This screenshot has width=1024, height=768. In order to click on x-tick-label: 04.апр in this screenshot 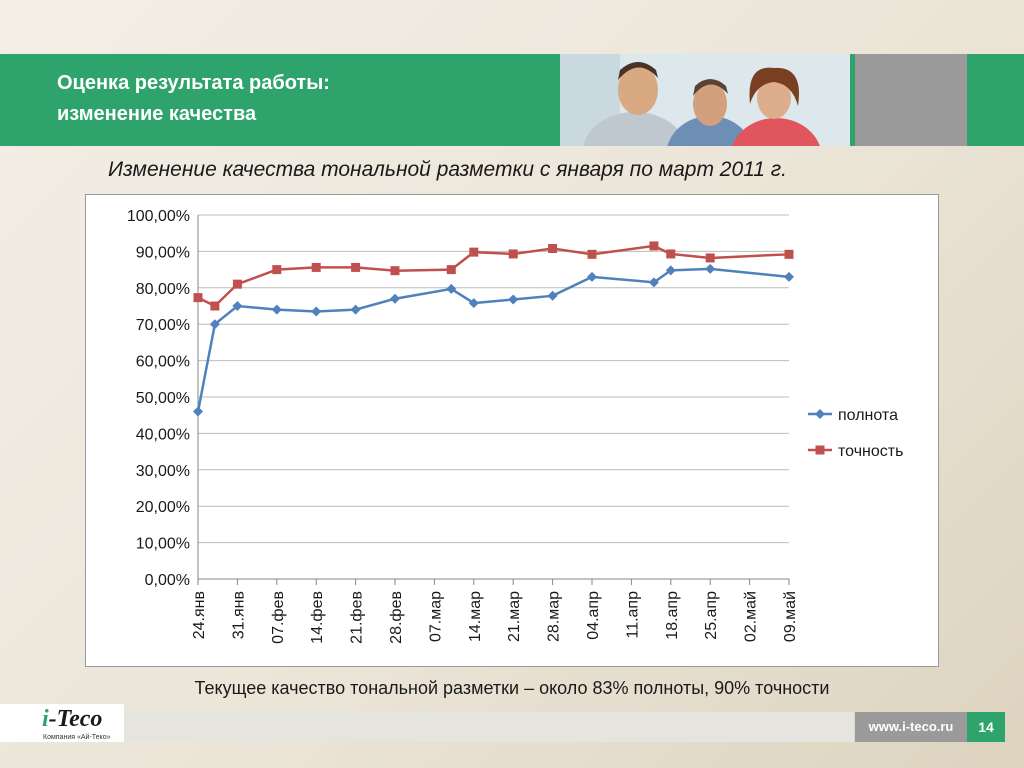, I will do `click(593, 615)`.